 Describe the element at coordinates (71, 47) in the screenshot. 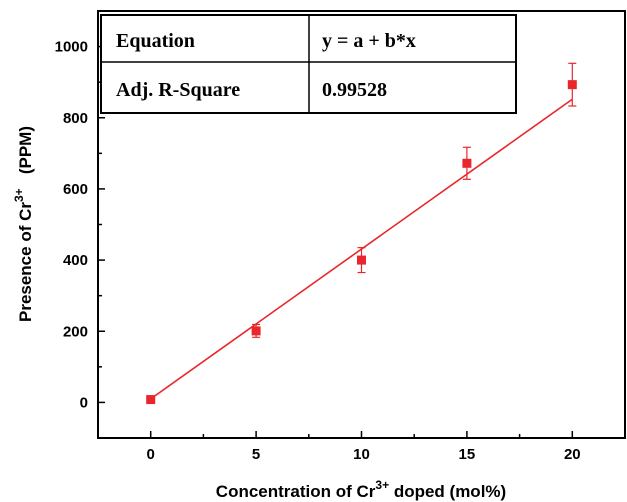

I see `y-tick-label: 1000` at that location.